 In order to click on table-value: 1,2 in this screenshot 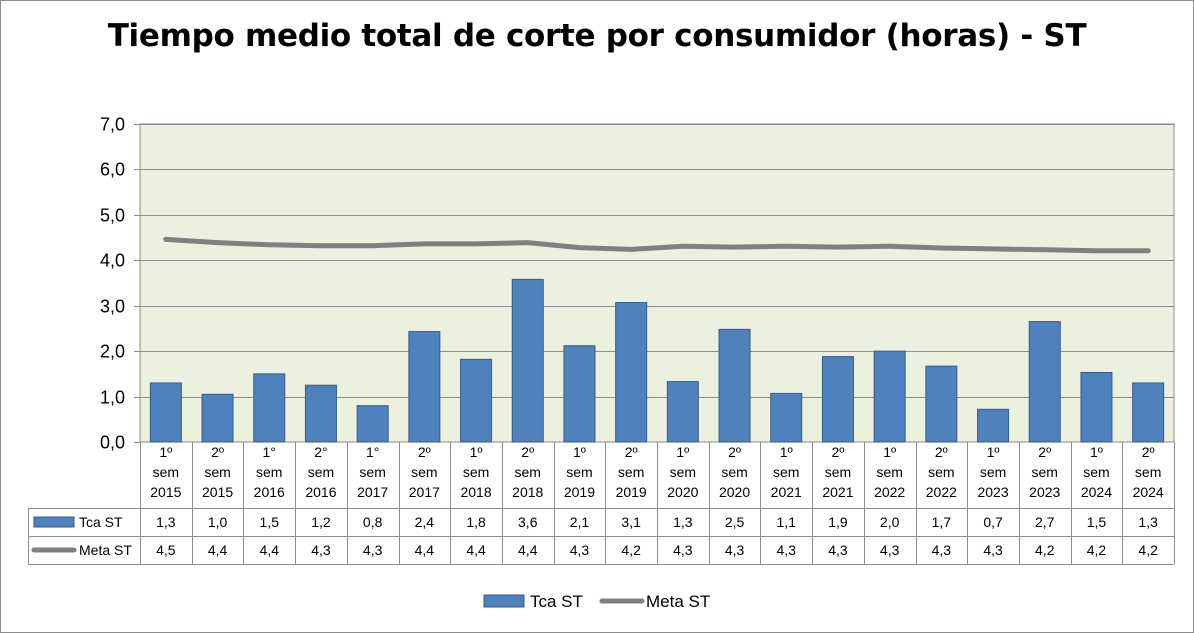, I will do `click(321, 522)`.